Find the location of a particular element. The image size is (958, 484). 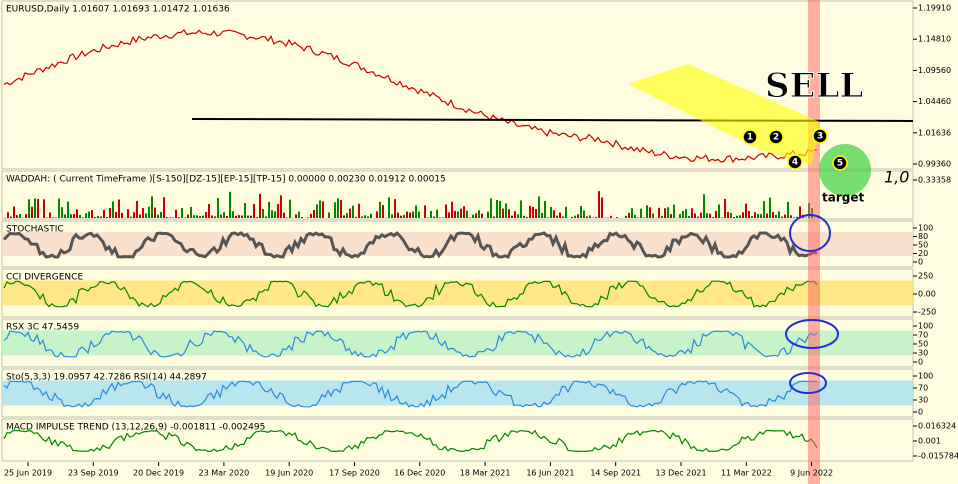

axis-label: 0 is located at coordinates (920, 262).